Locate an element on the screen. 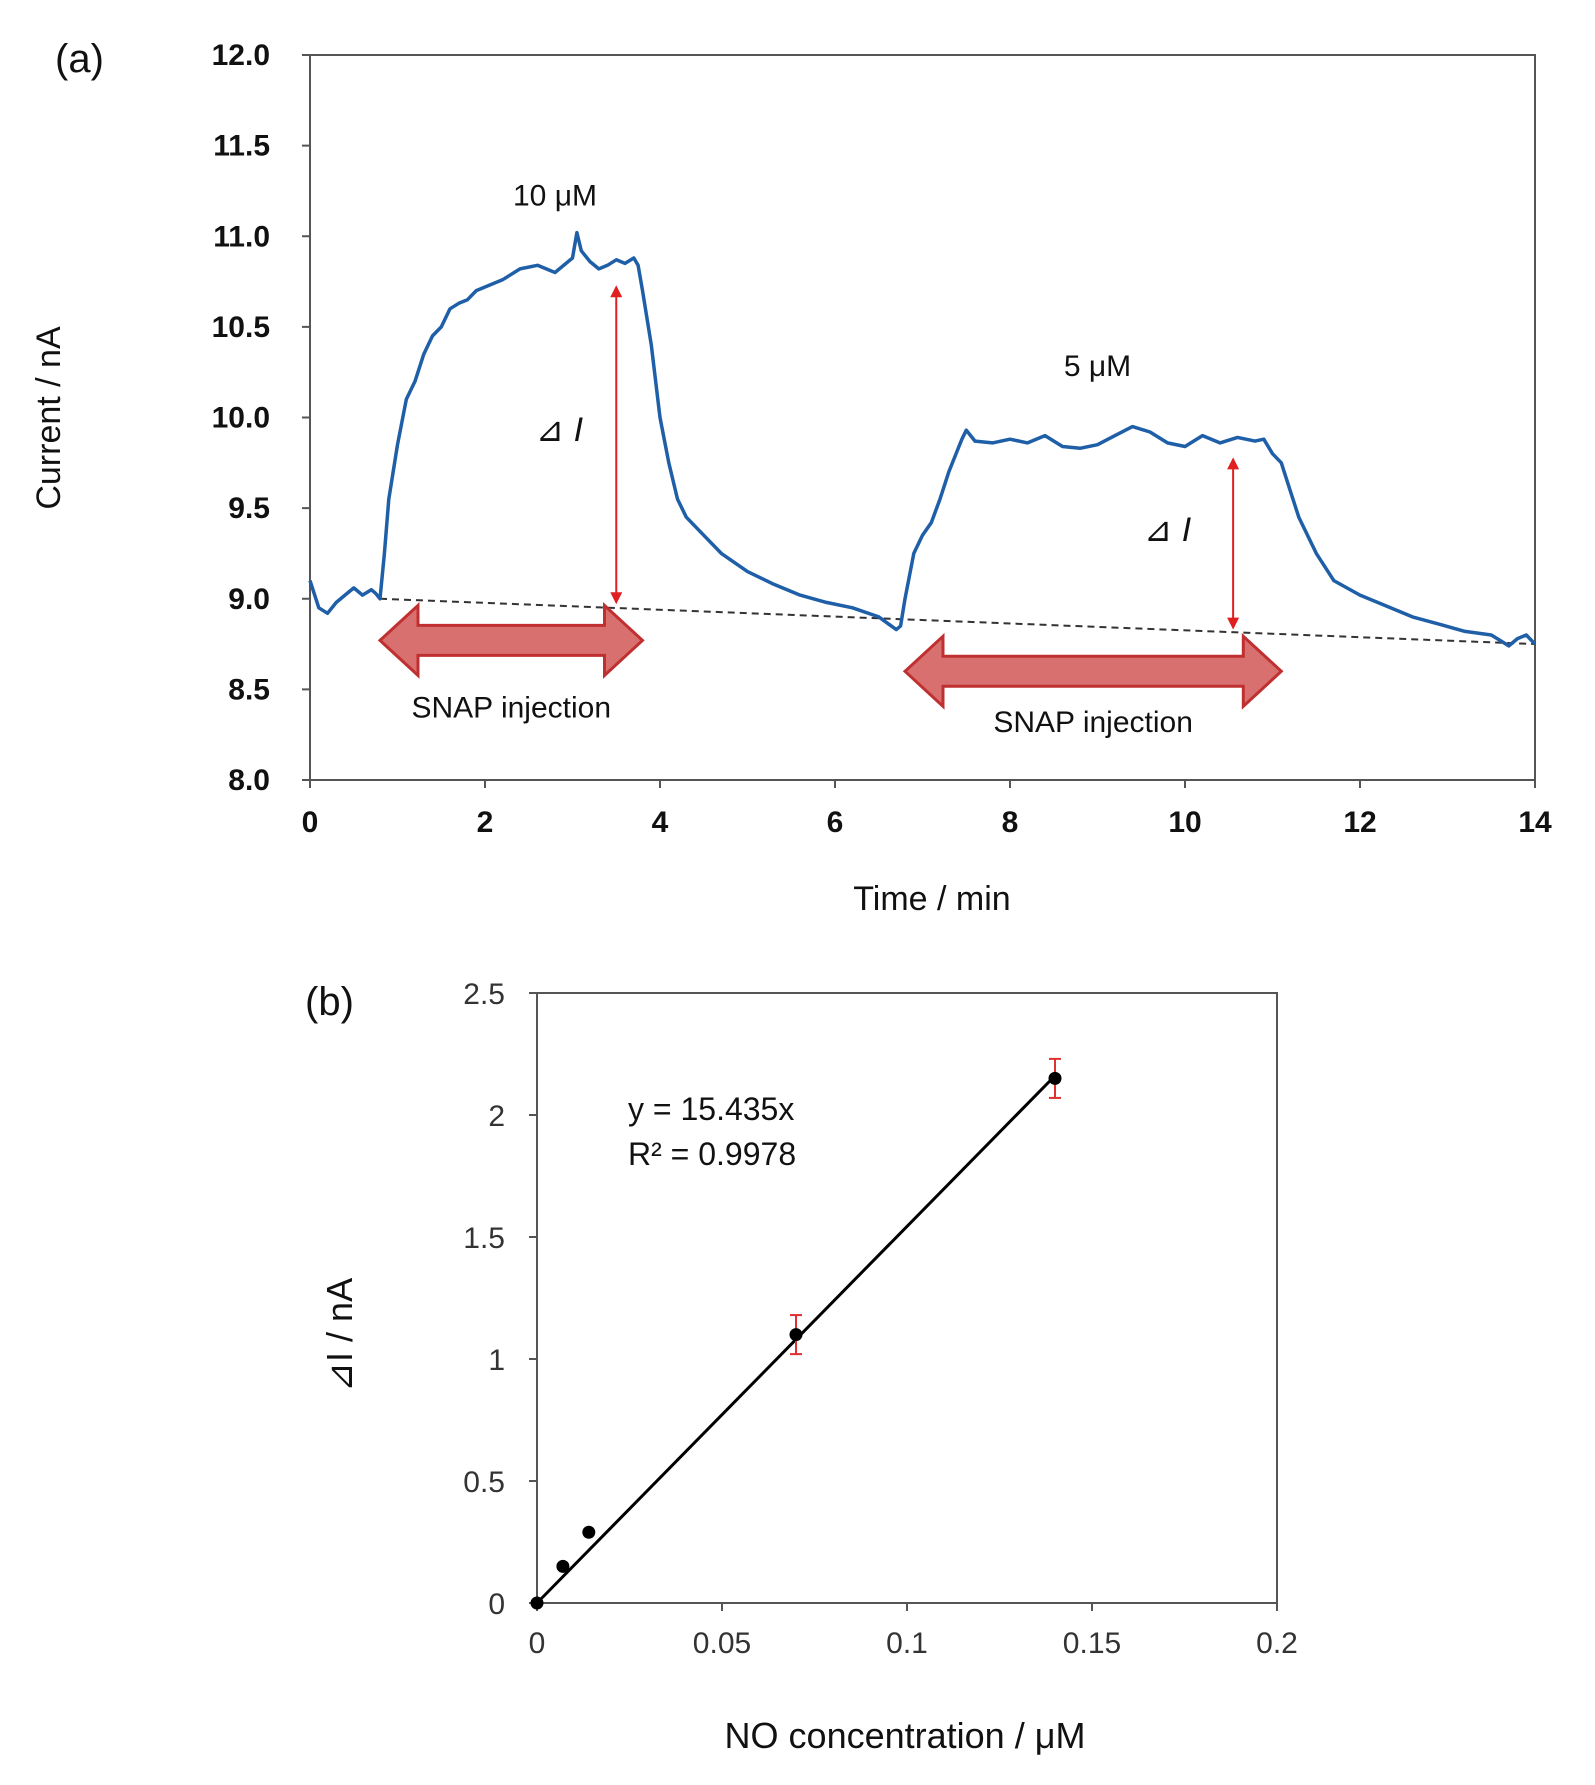 This screenshot has width=1595, height=1785. panel-a-annotations: 10 μM 5 μM ⊿ I ⊿ I is located at coordinates (852, 363).